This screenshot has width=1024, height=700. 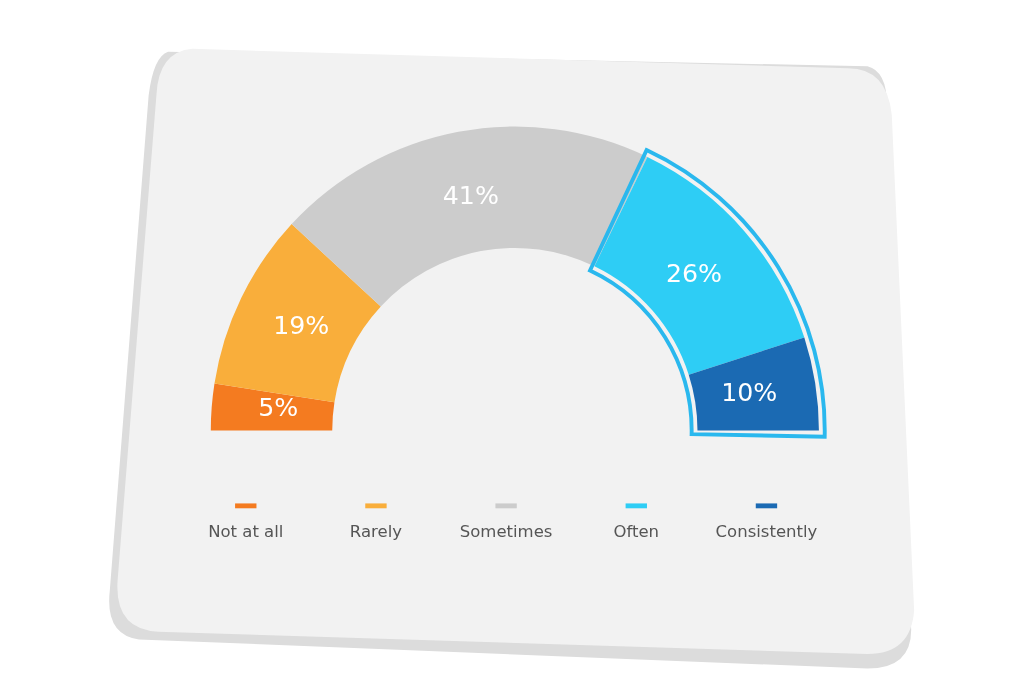 What do you see at coordinates (749, 392) in the screenshot?
I see `data-label: 10%` at bounding box center [749, 392].